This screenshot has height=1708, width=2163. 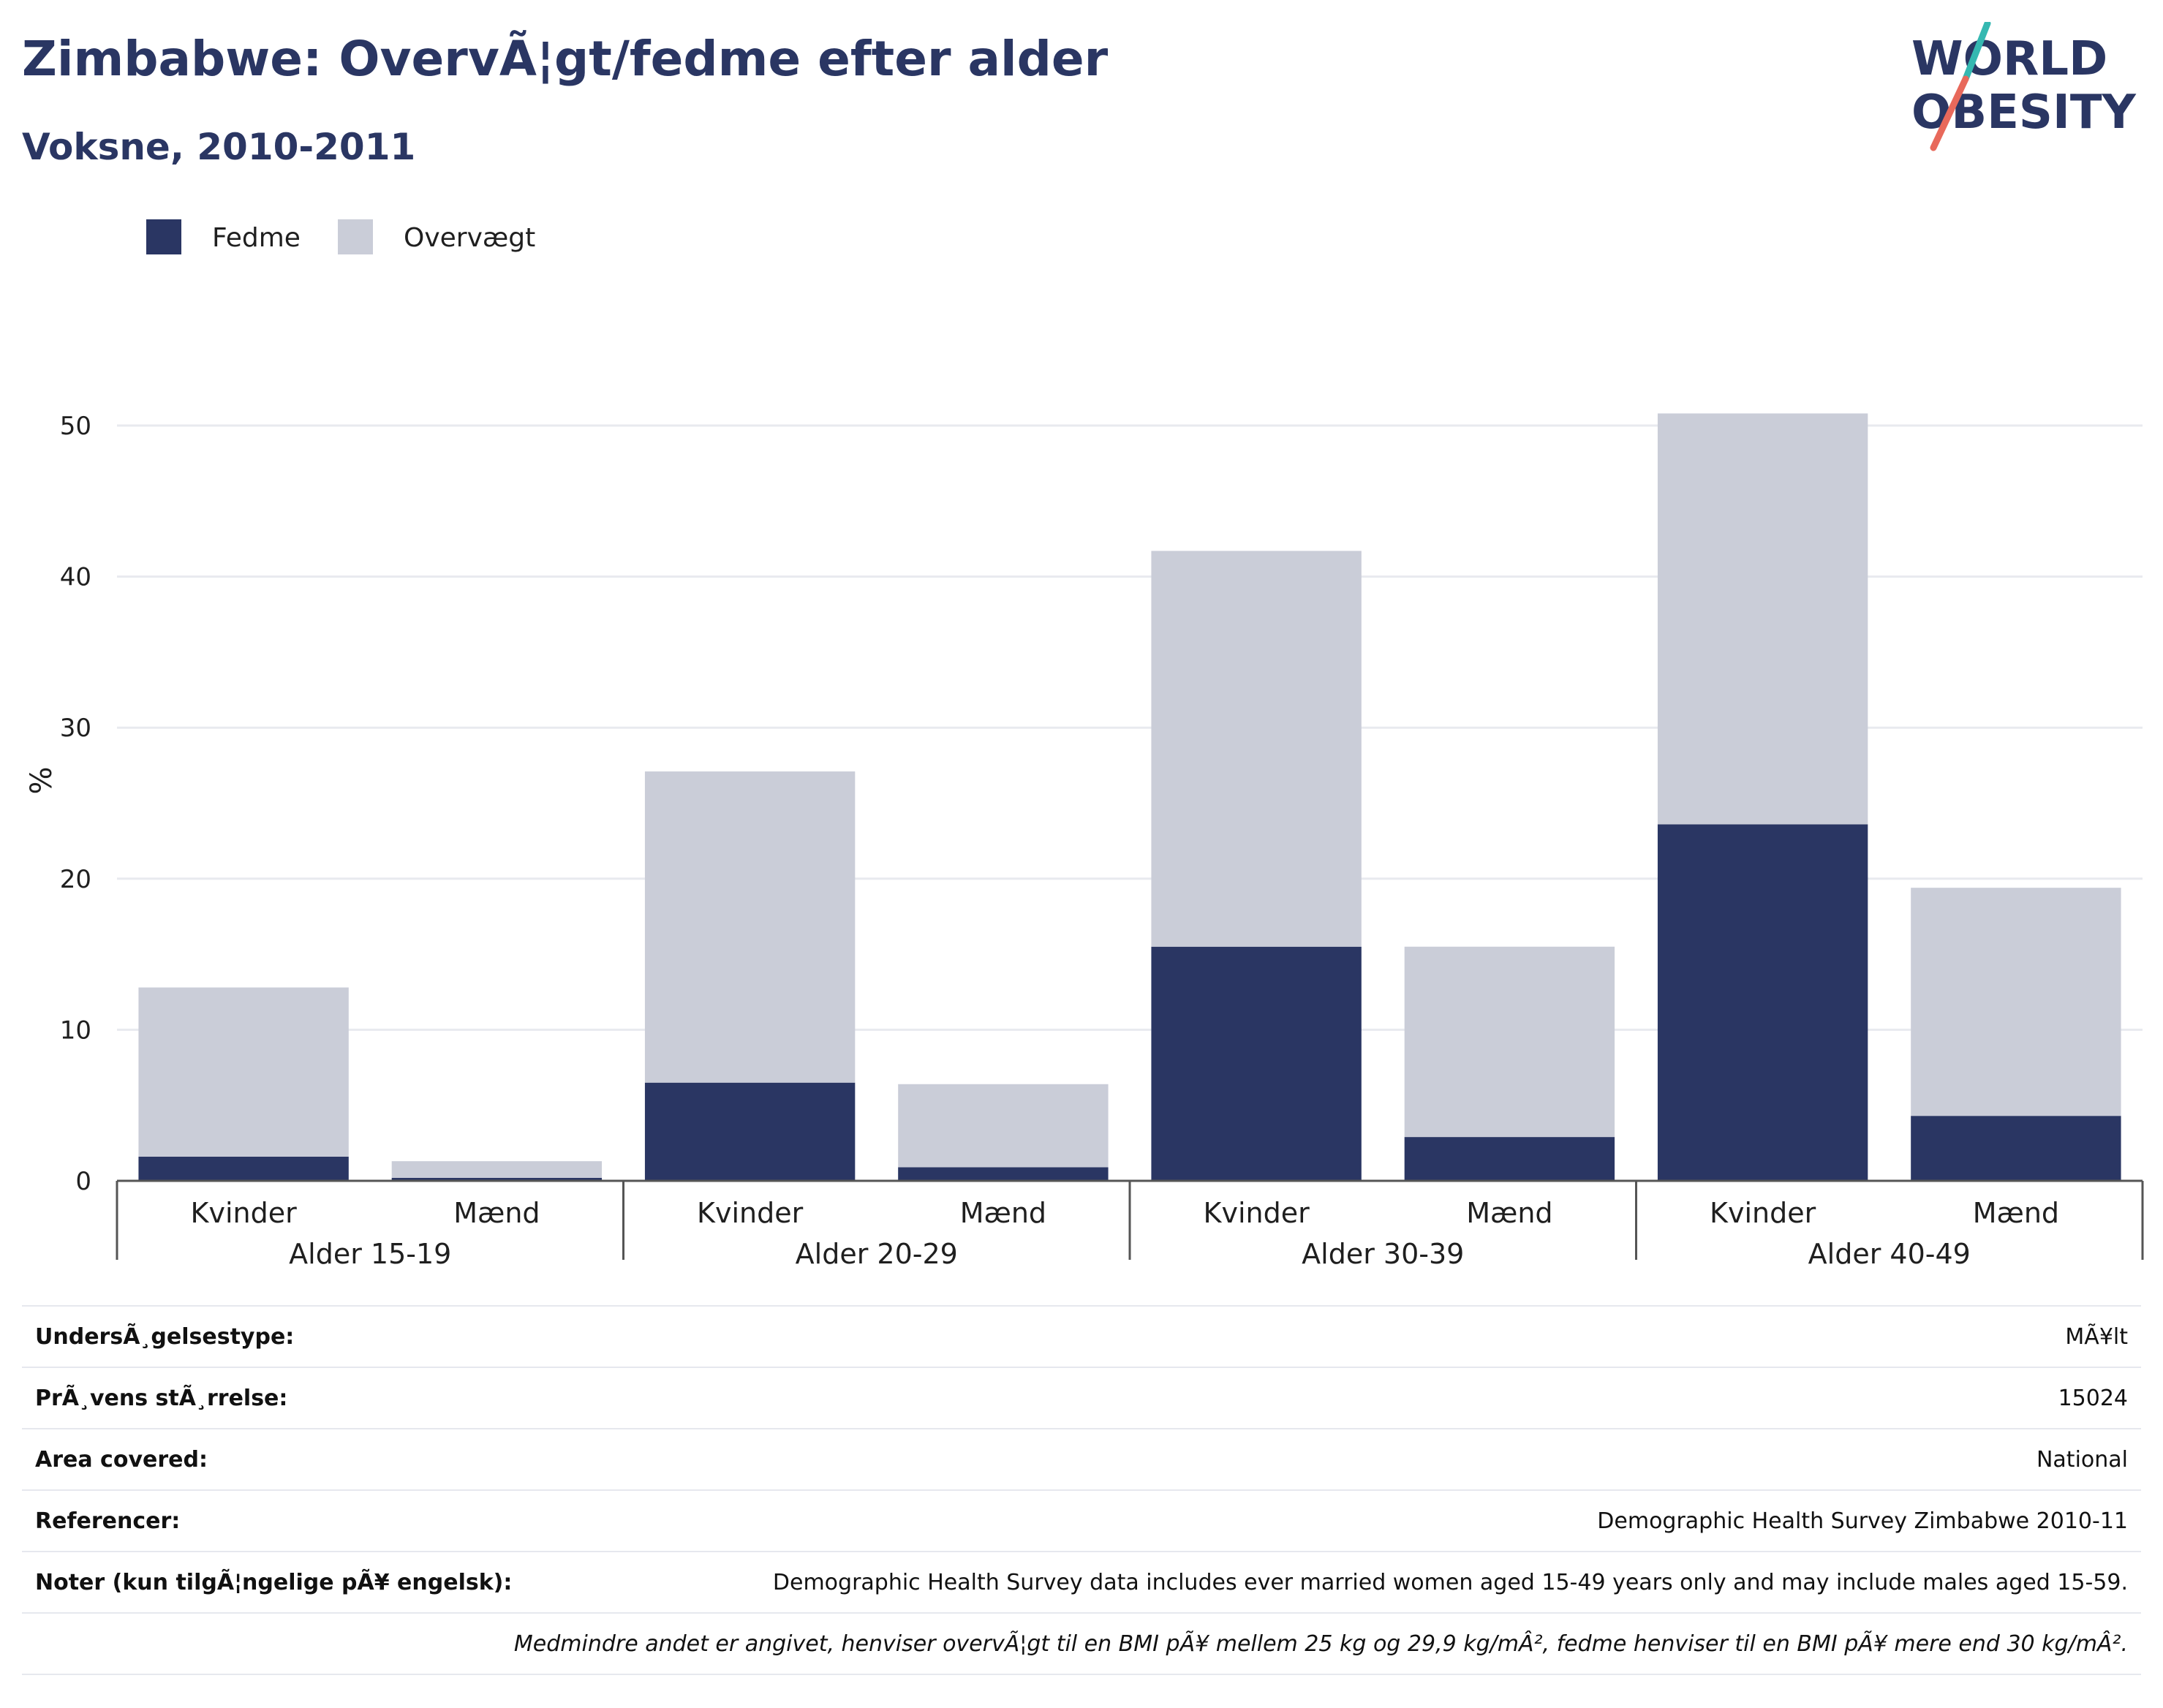 What do you see at coordinates (76, 577) in the screenshot?
I see `y-tick-label: 40` at bounding box center [76, 577].